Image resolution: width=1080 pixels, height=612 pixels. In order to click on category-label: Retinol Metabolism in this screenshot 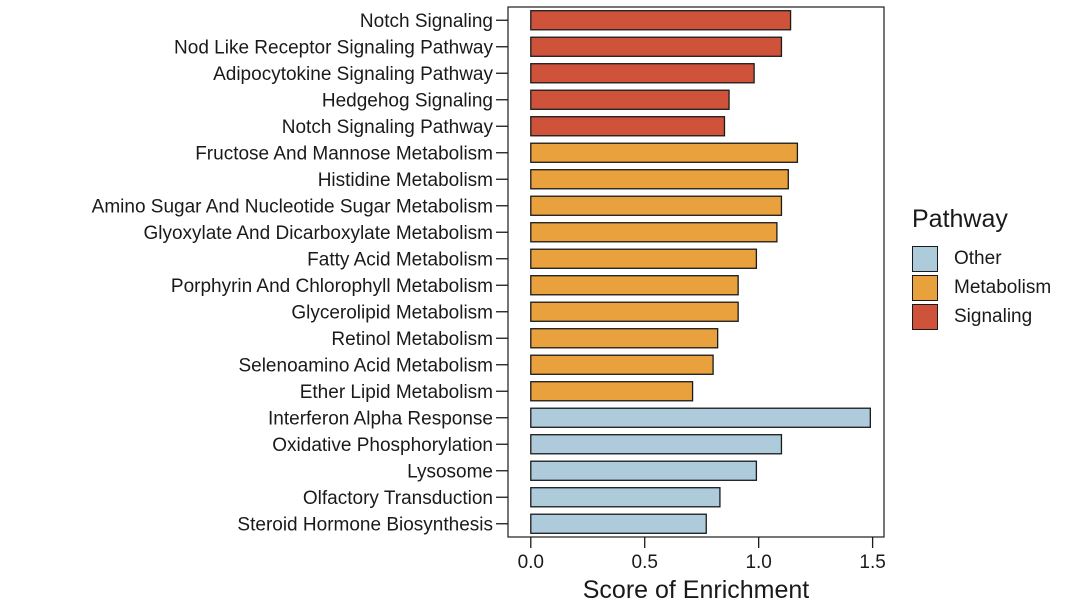, I will do `click(412, 339)`.